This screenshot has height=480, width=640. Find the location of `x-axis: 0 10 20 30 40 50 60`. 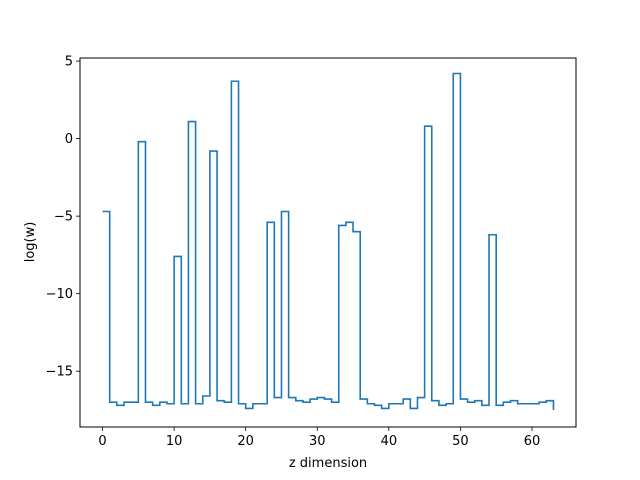

x-axis: 0 10 20 30 40 50 60 is located at coordinates (319, 438).